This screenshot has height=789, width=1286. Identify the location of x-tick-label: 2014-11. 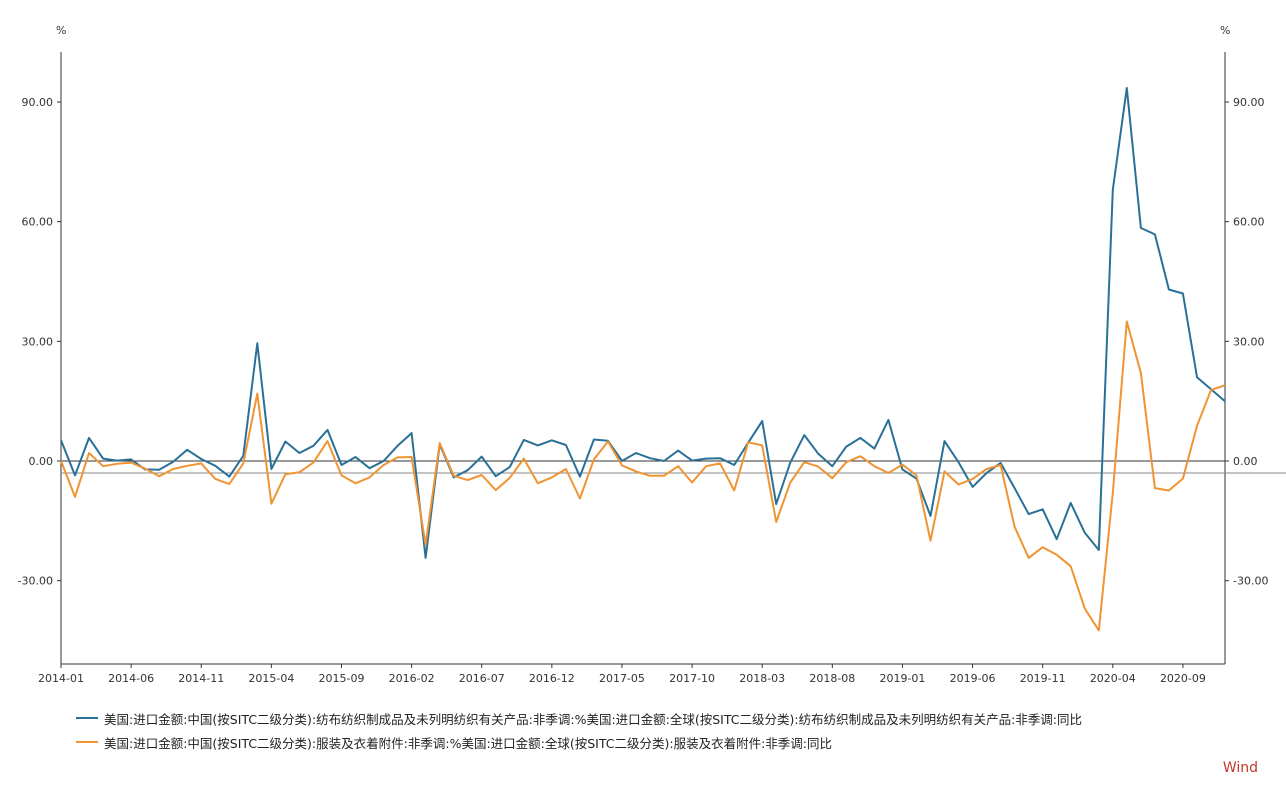
(201, 678).